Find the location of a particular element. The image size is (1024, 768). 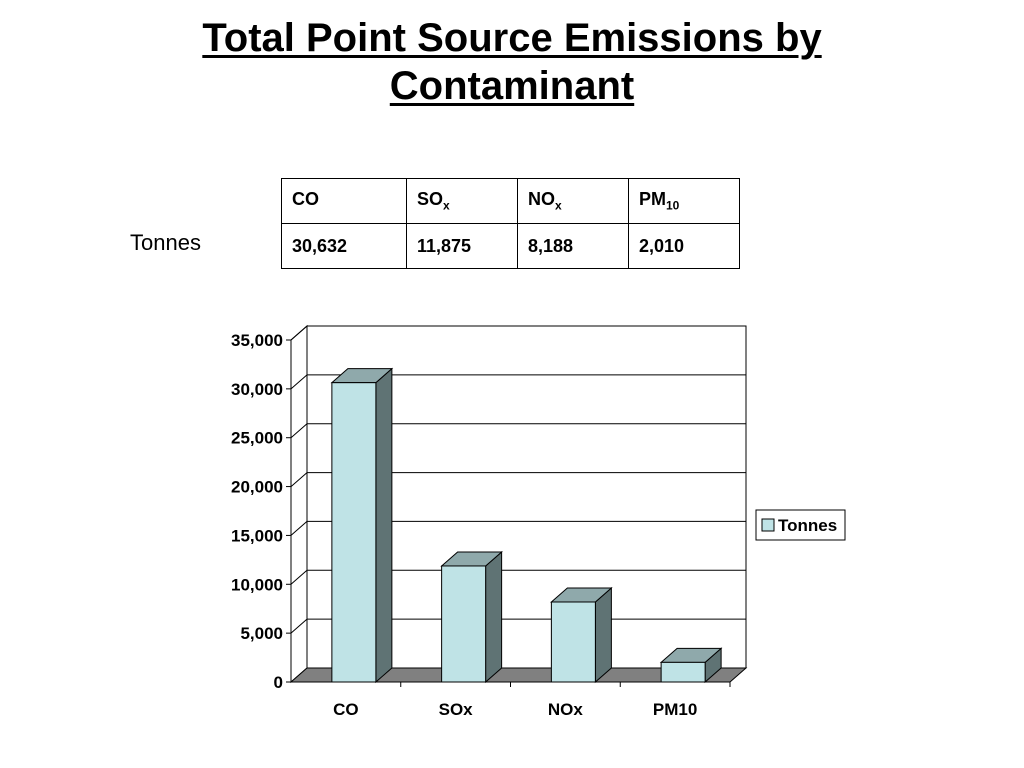

value-pm10: 2,010 is located at coordinates (684, 246).